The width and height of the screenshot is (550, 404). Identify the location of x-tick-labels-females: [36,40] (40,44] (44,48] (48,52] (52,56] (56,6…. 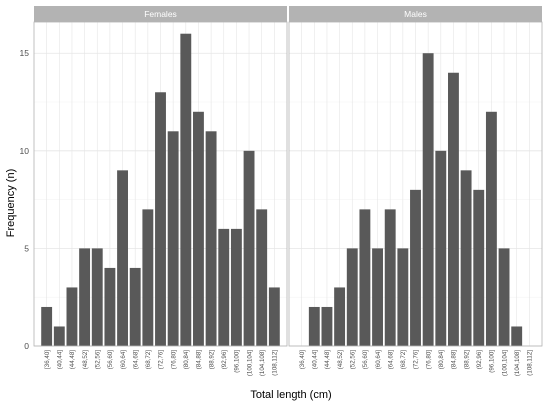
(161, 363).